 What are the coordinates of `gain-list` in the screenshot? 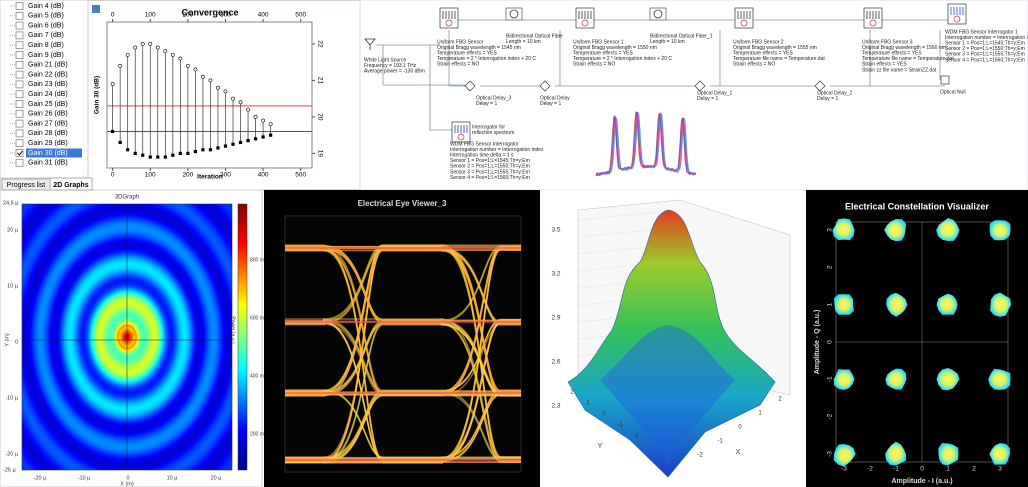 It's located at (44, 89).